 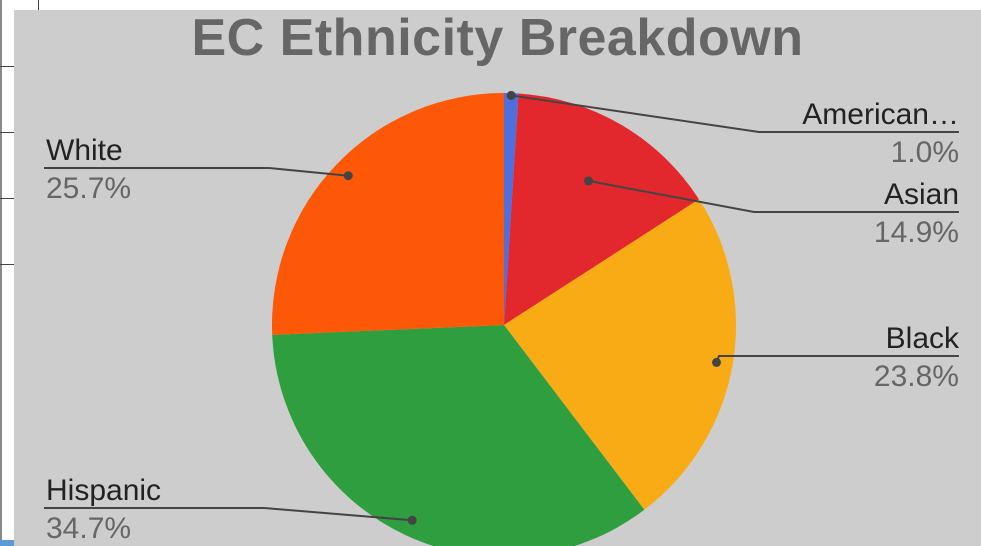 I want to click on slice-value-american: 1.0%, so click(x=925, y=152).